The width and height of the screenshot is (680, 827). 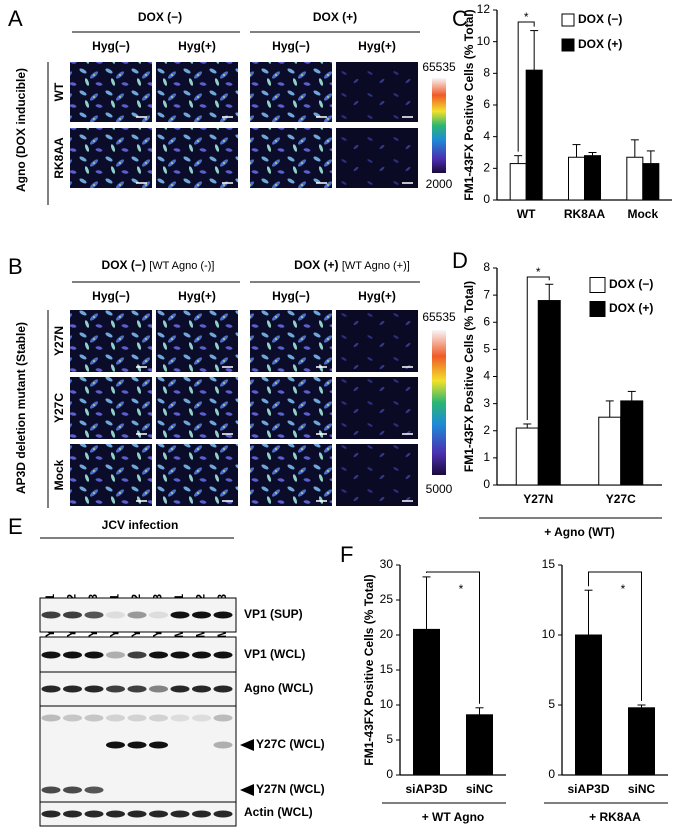 What do you see at coordinates (585, 214) in the screenshot?
I see `x-tick-label: RK8AA` at bounding box center [585, 214].